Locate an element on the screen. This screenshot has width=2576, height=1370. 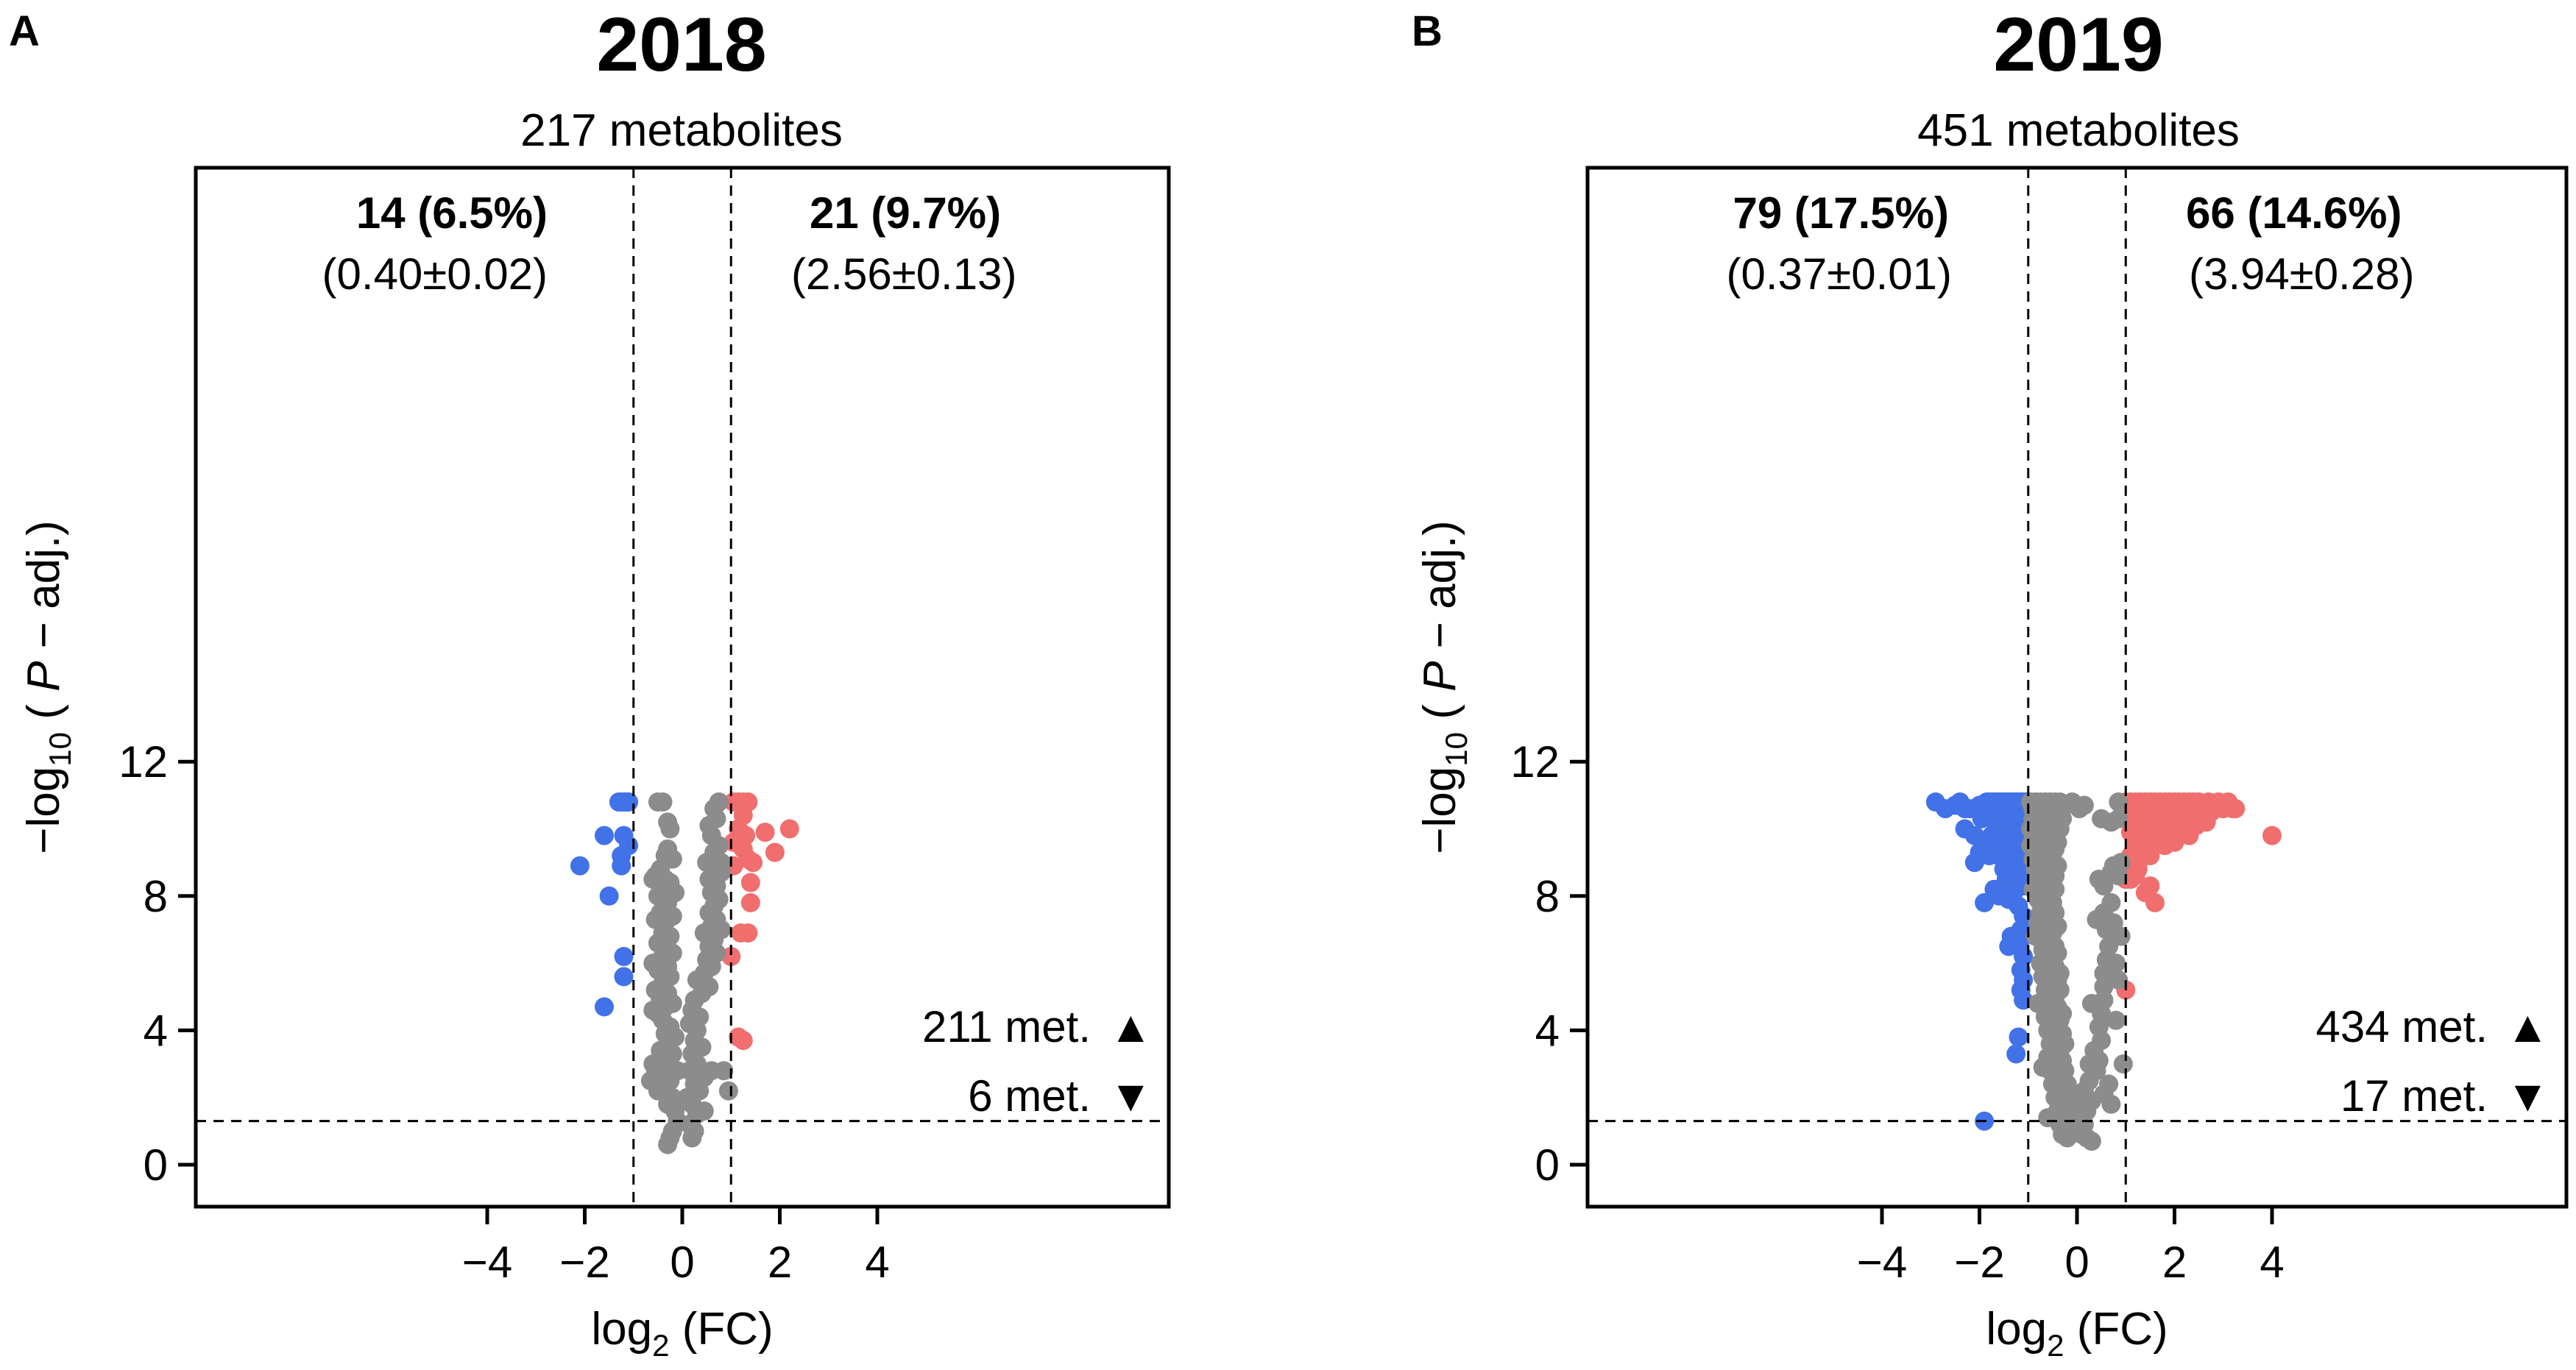
panel-b-sig-below-label: 17 met. is located at coordinates (2414, 1096).